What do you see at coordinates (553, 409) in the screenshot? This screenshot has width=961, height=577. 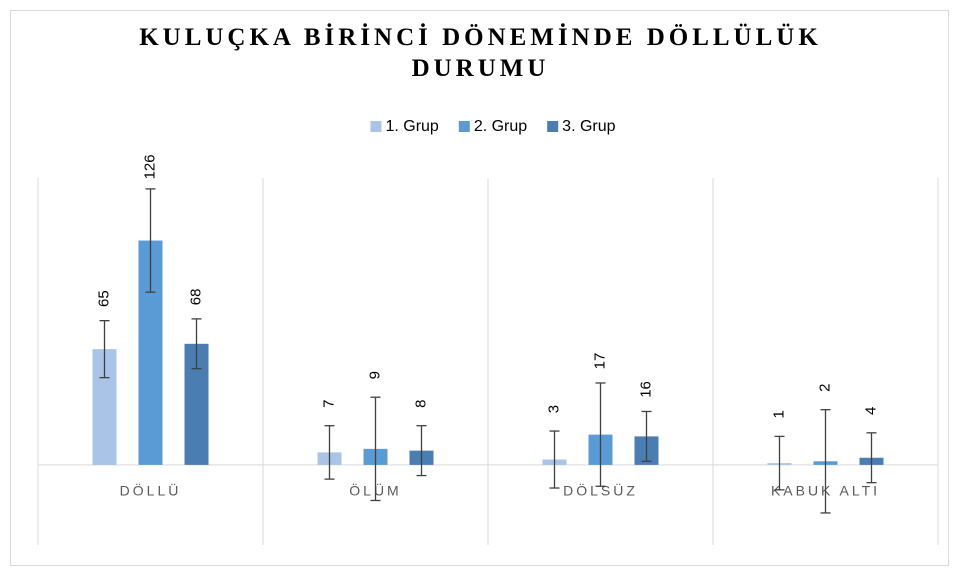 I see `data-label: 3` at bounding box center [553, 409].